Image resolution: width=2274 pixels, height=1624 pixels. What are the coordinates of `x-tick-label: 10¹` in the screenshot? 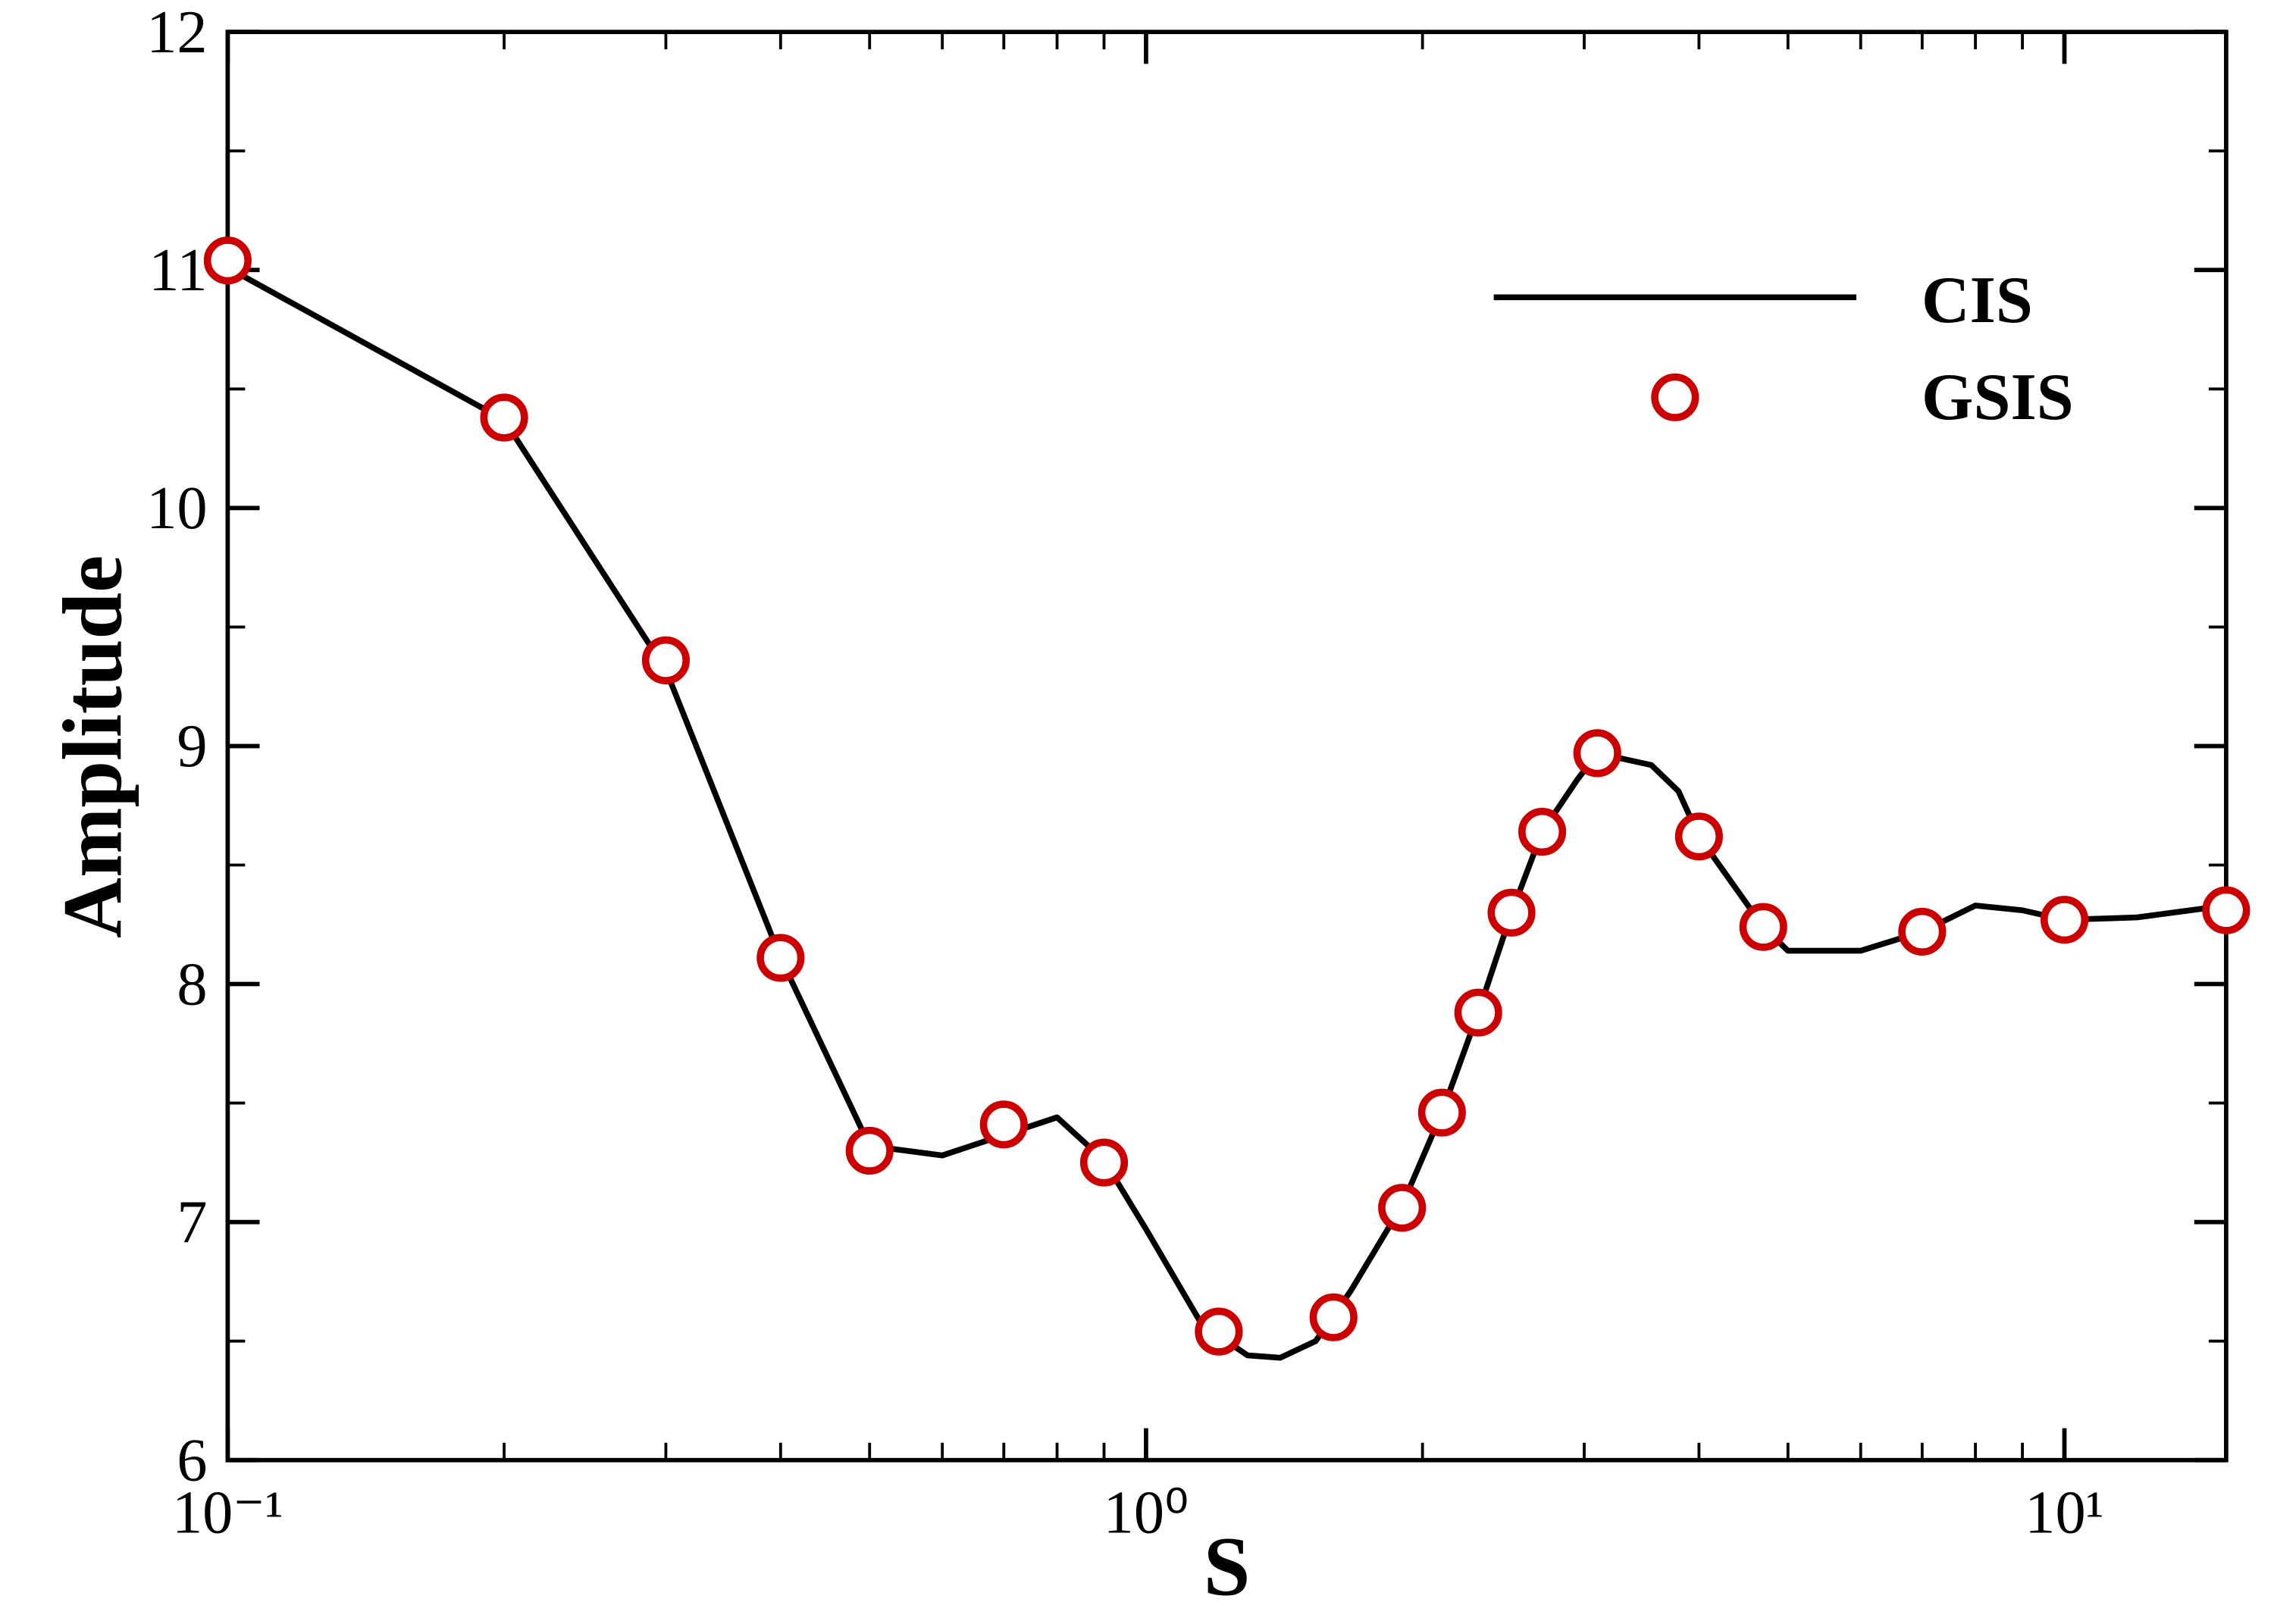 It's located at (2064, 1512).